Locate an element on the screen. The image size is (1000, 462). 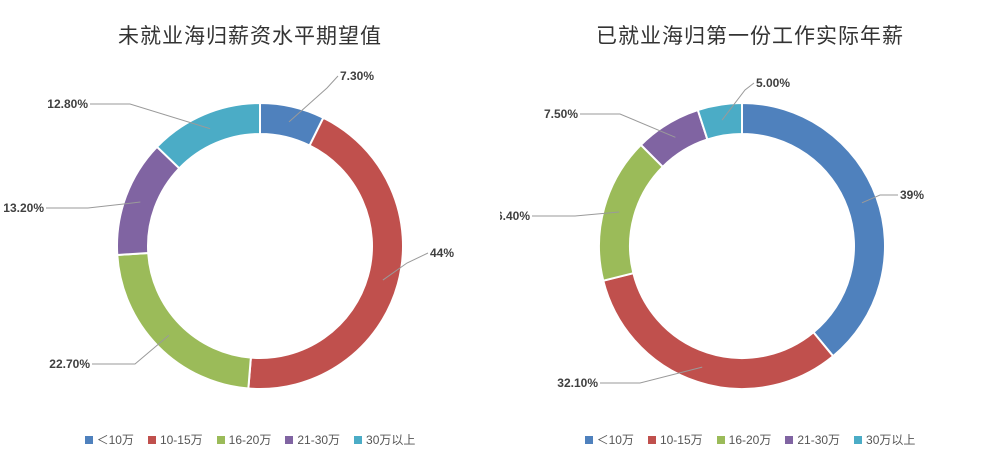
data-label: 44% is located at coordinates (442, 253).